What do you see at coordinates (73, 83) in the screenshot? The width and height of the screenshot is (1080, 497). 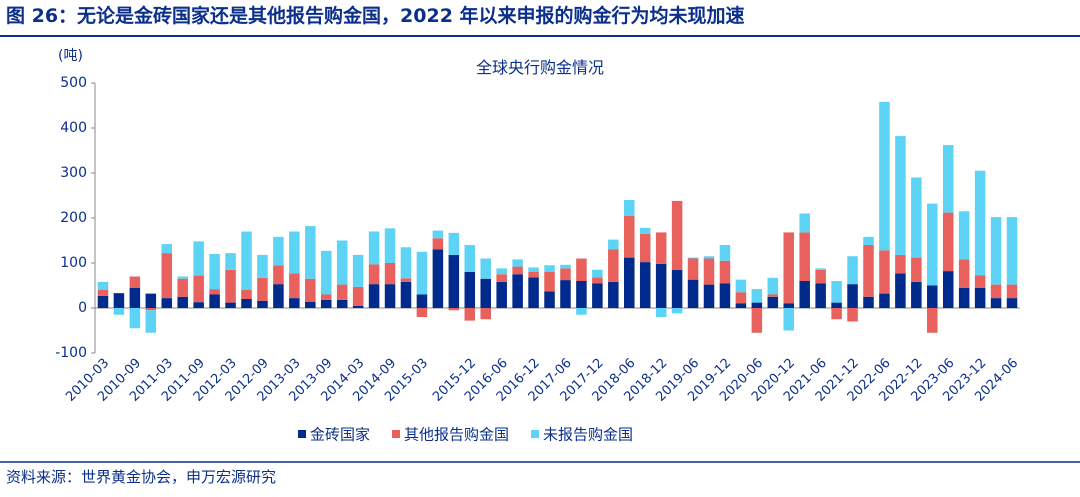 I see `y-tick-label: 500` at bounding box center [73, 83].